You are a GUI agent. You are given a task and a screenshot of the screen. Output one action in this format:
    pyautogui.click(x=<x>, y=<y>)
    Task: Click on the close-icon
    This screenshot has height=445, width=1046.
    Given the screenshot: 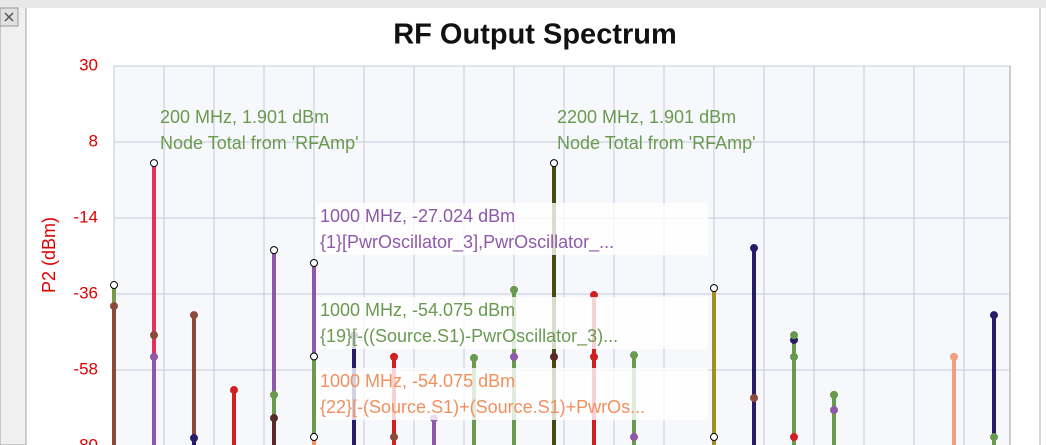 What is the action you would take?
    pyautogui.click(x=9, y=17)
    